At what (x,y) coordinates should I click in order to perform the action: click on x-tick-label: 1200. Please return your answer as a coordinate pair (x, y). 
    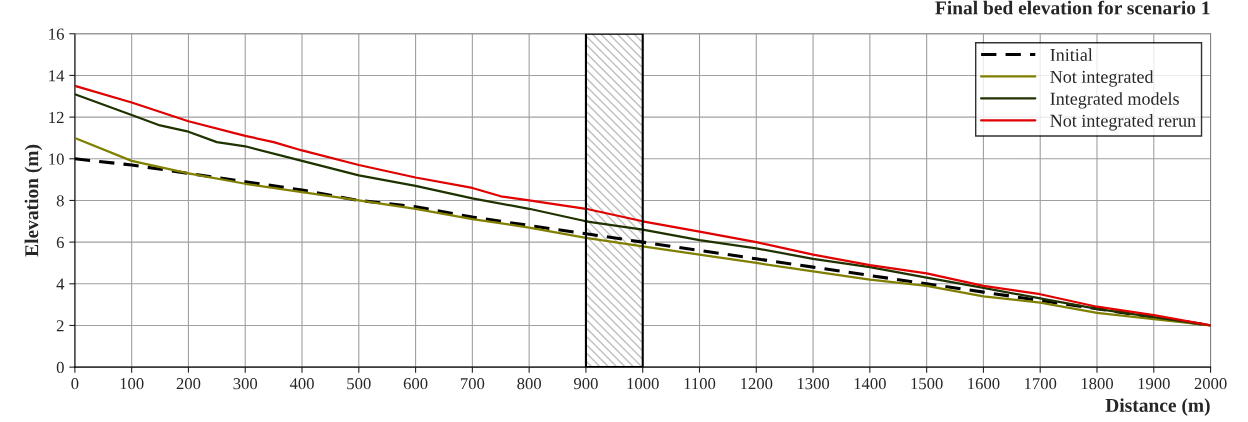
    Looking at the image, I should click on (757, 384).